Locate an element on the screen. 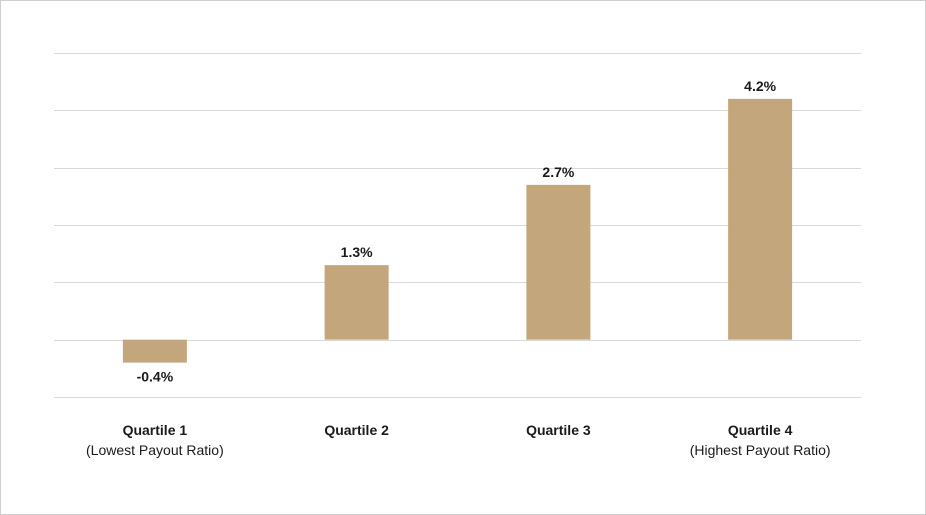 This screenshot has height=515, width=926. category-label-1: Quartile 1 is located at coordinates (155, 430).